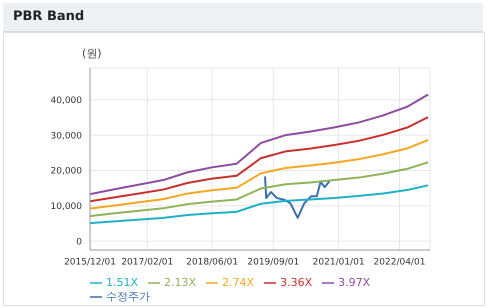  What do you see at coordinates (66, 171) in the screenshot?
I see `y-tick-label: 20,000` at bounding box center [66, 171].